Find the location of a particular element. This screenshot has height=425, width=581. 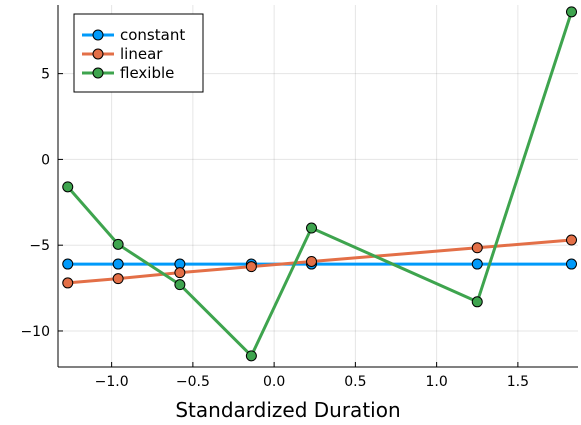

y-tick-label: 5 is located at coordinates (45, 75).